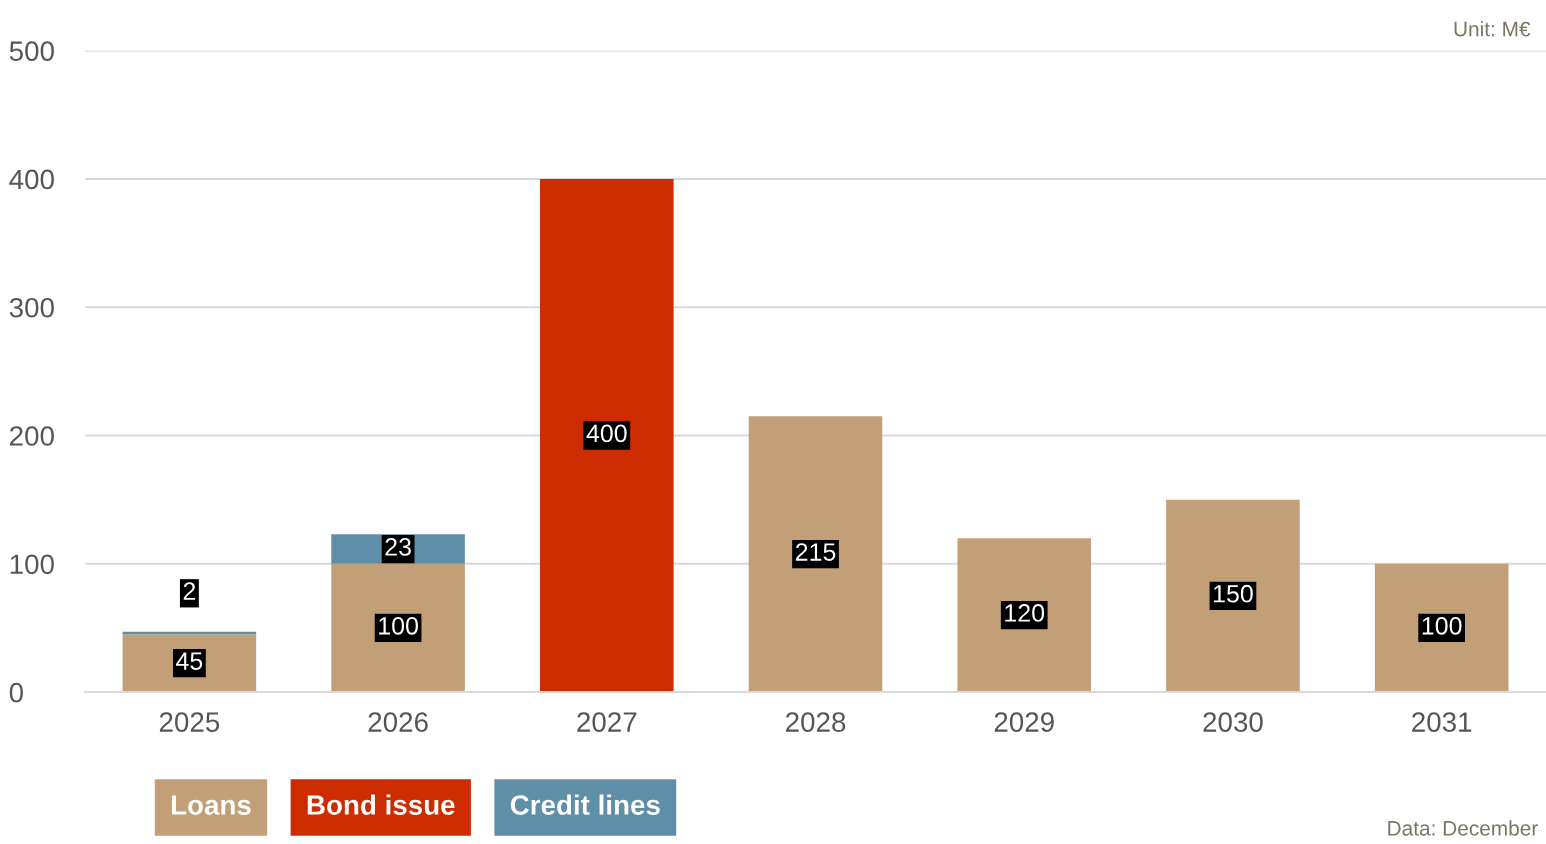  I want to click on y-tick-label: 0, so click(16, 692).